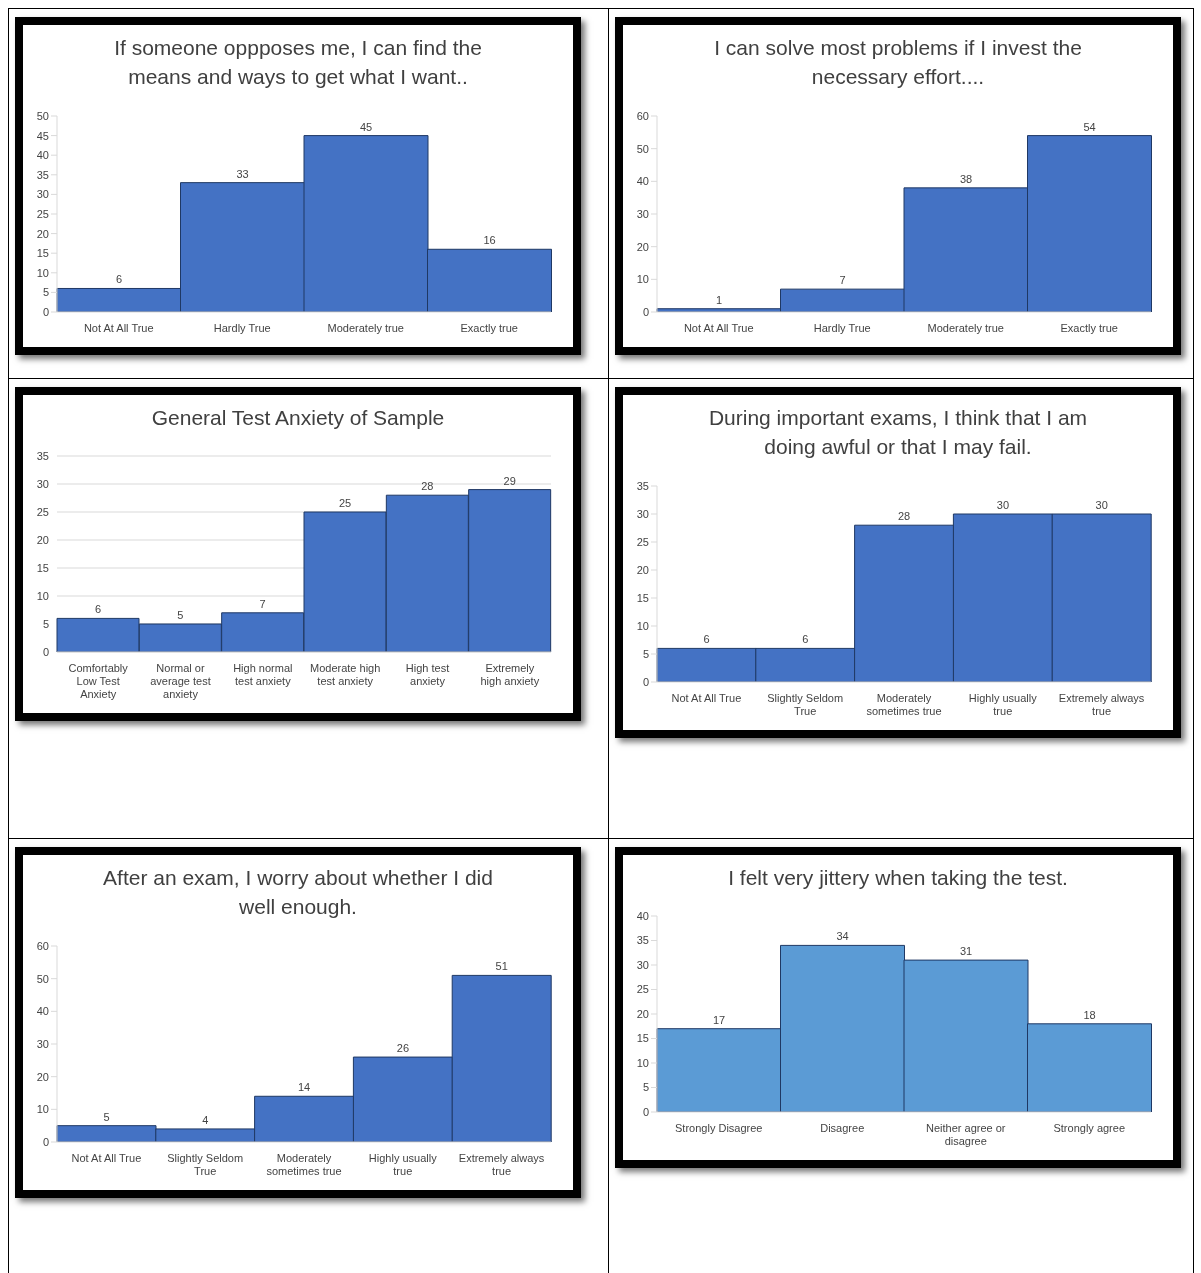 This screenshot has width=1201, height=1273. What do you see at coordinates (966, 1135) in the screenshot?
I see `x-tick-label: Neither agree or disagree` at bounding box center [966, 1135].